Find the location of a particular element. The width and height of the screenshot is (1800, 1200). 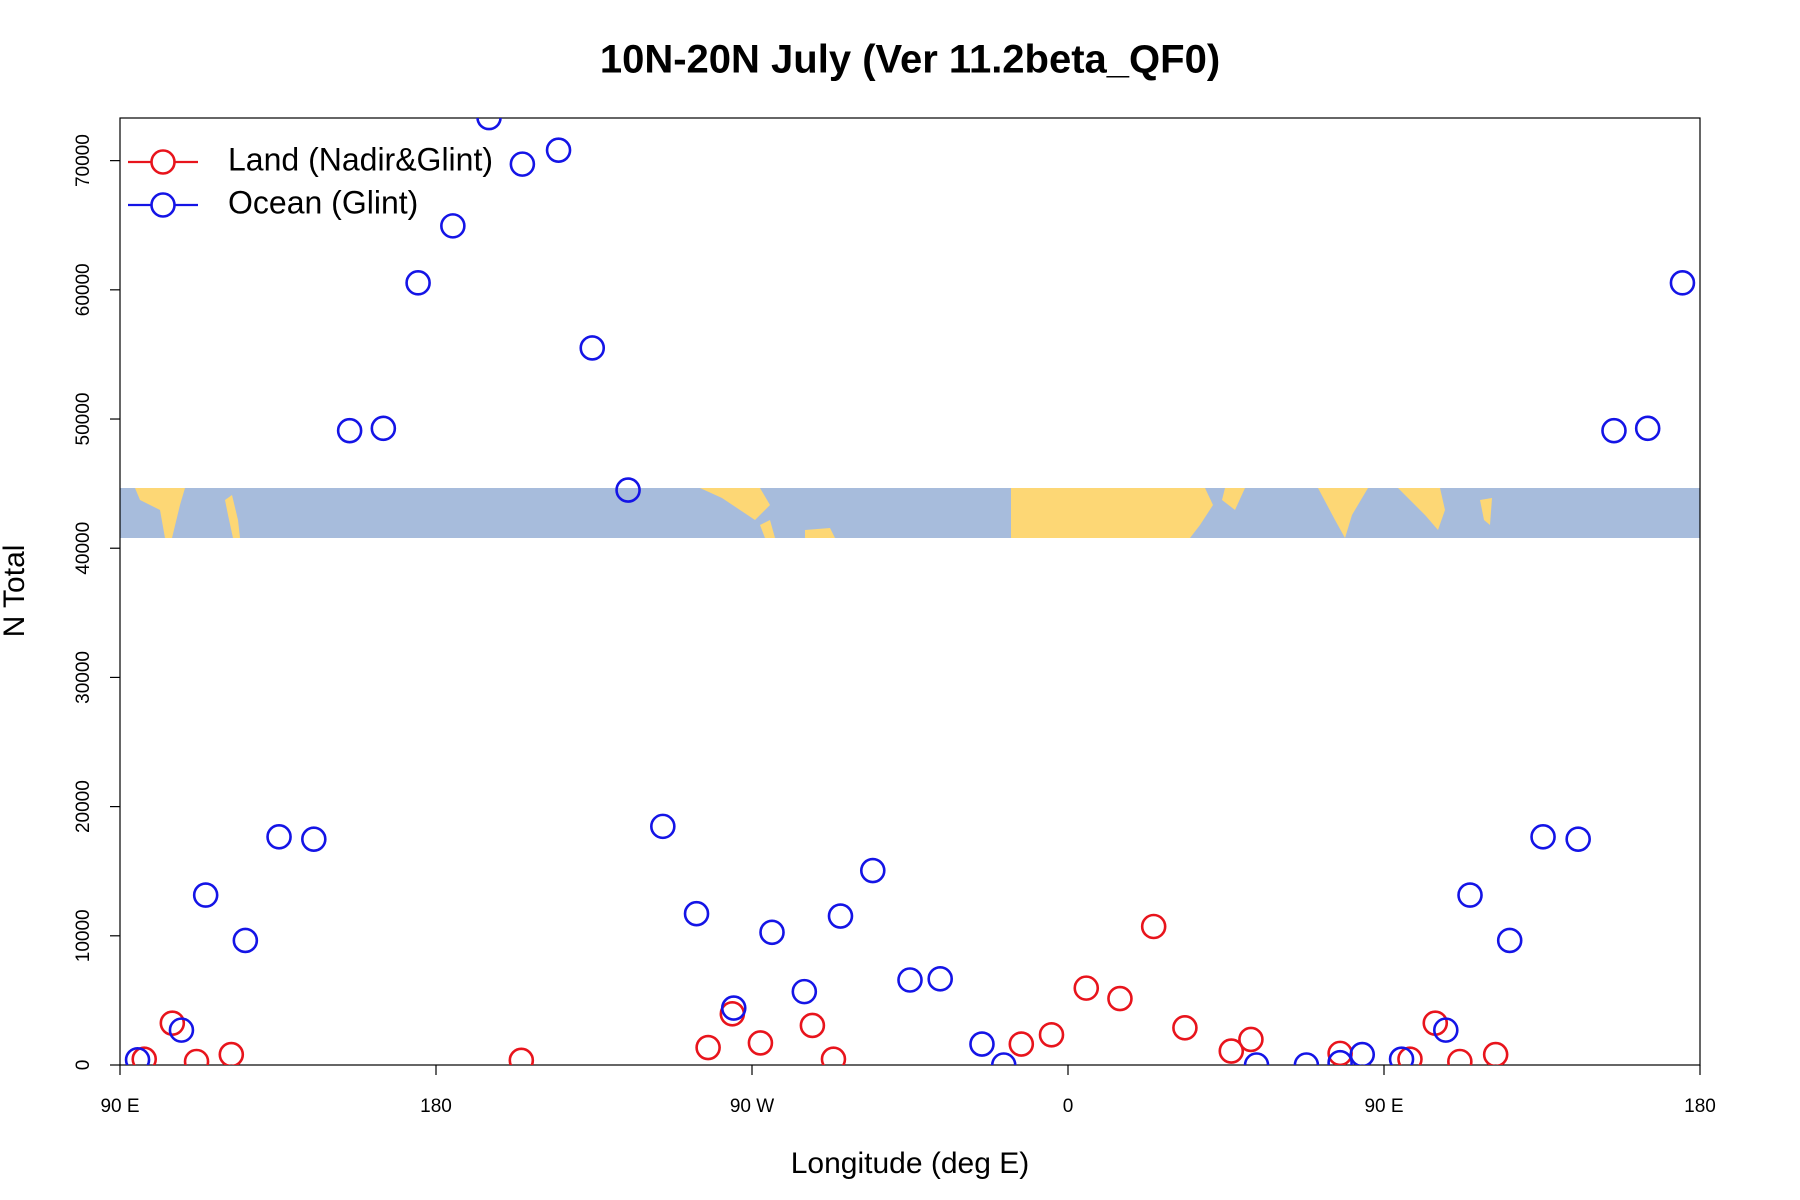

y-tick-label: 60000 is located at coordinates (83, 289).